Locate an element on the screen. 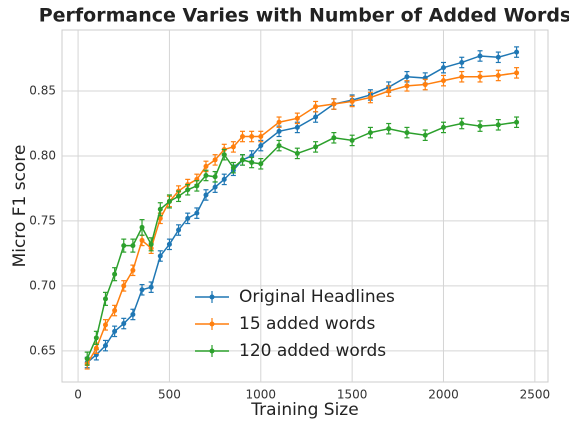  x-tick-label: 500 is located at coordinates (169, 395).